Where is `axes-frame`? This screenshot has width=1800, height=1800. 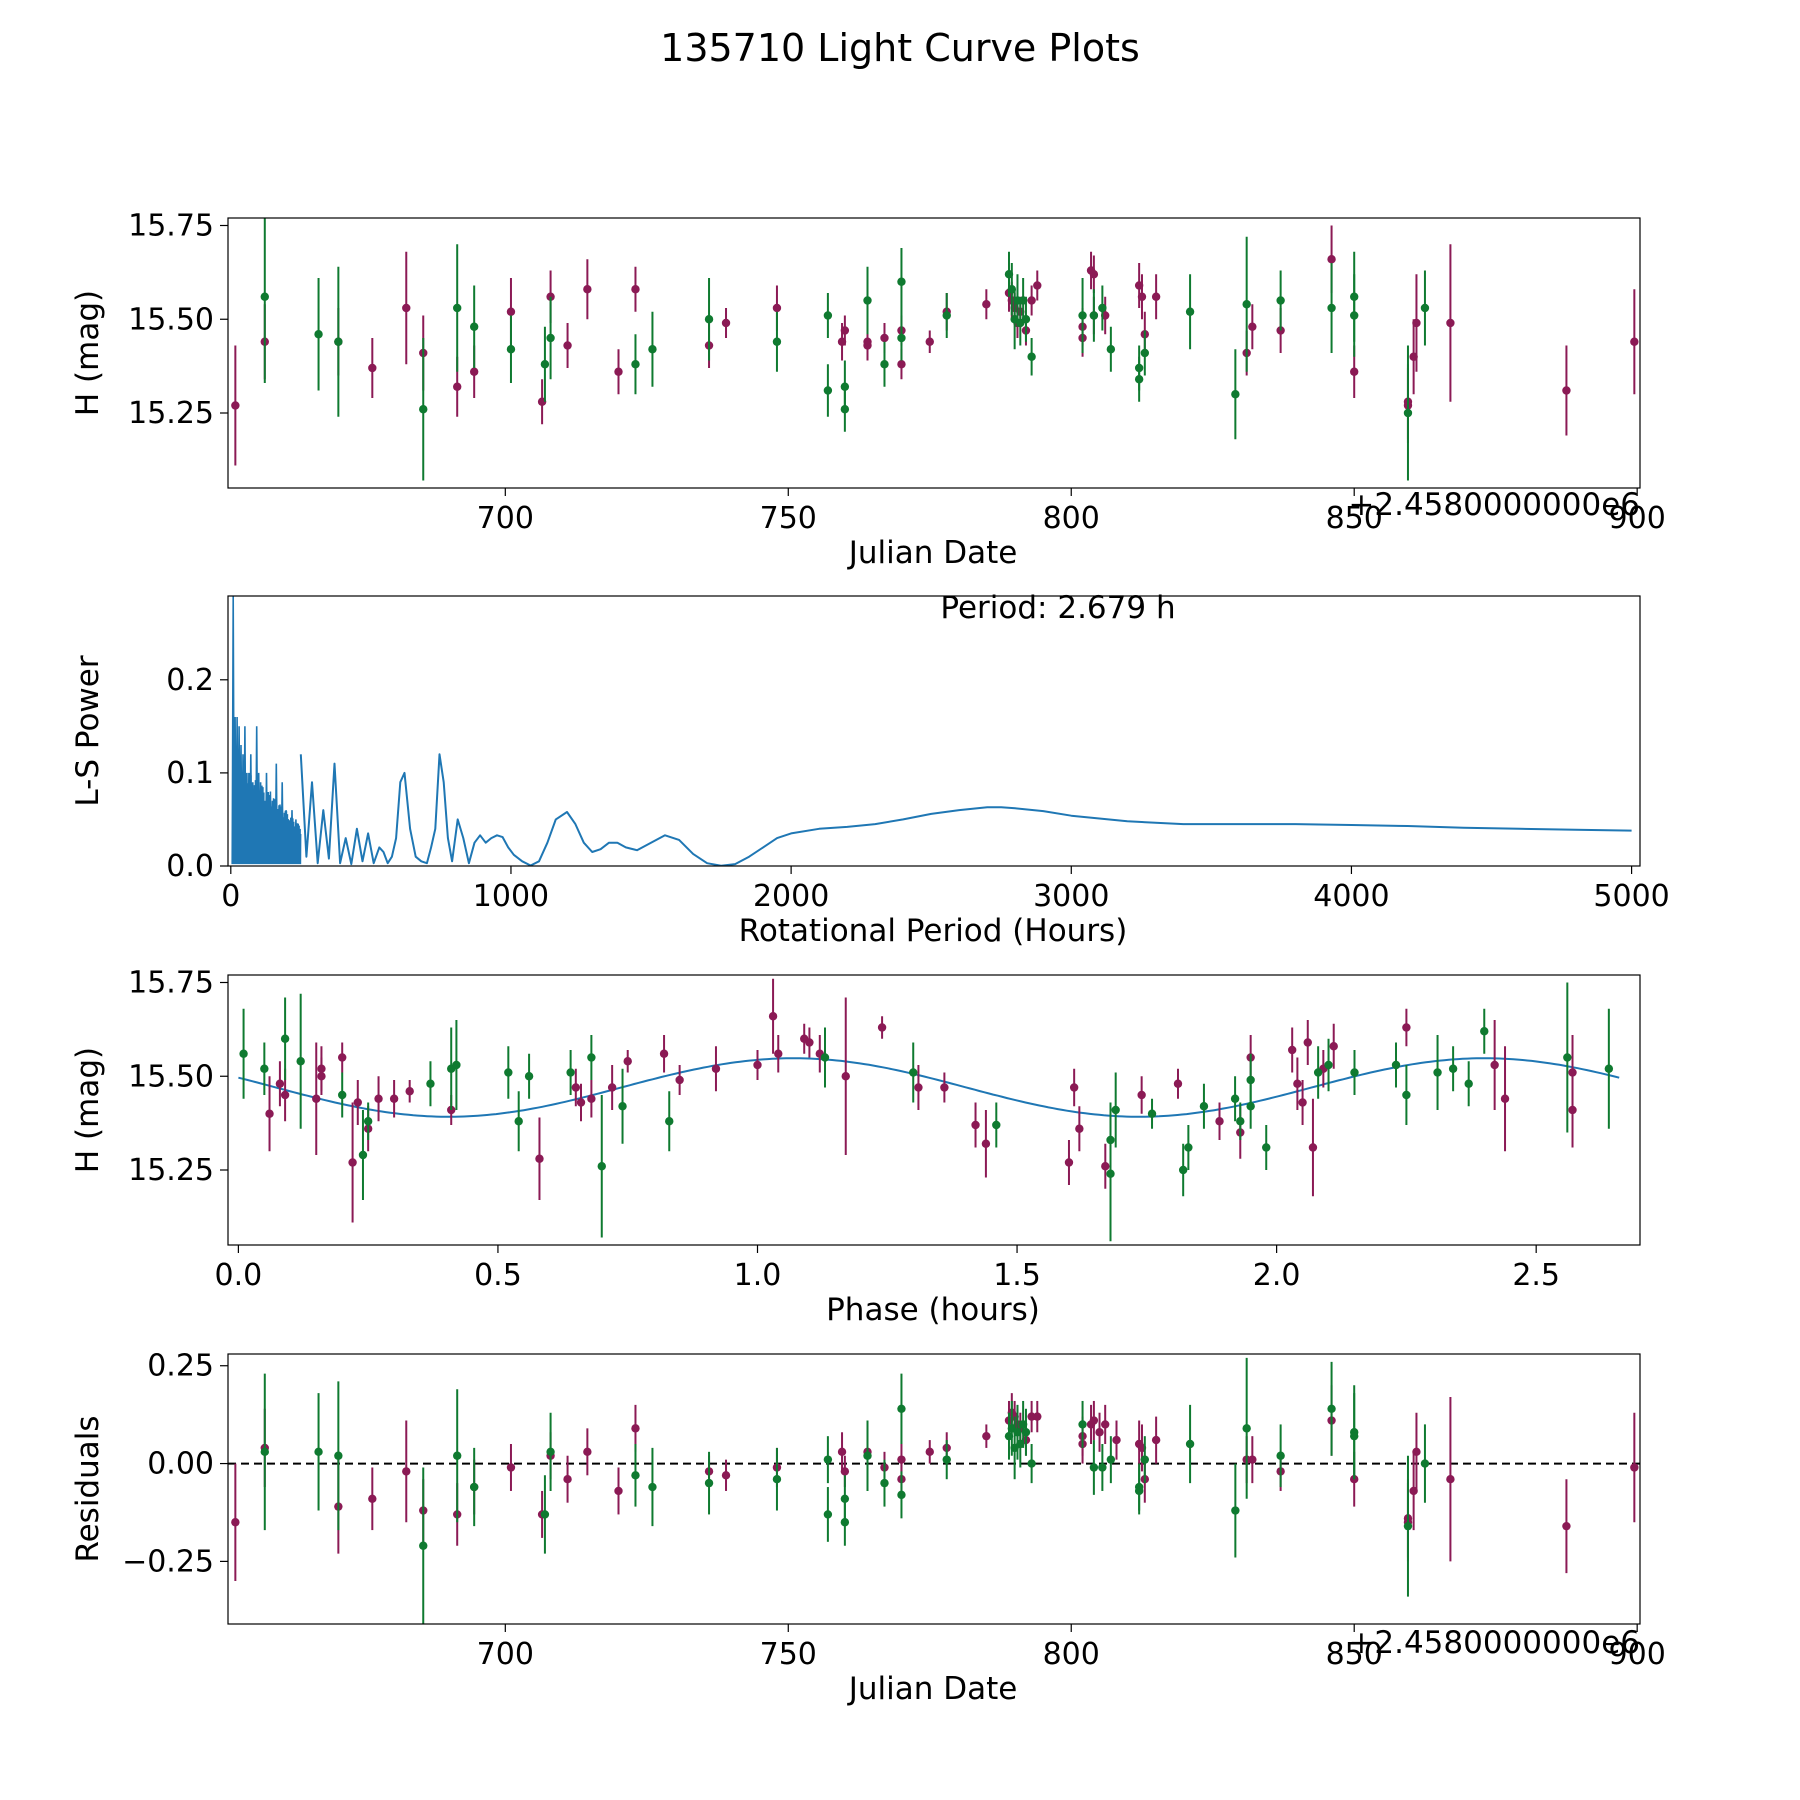
axes-frame is located at coordinates (934, 1110).